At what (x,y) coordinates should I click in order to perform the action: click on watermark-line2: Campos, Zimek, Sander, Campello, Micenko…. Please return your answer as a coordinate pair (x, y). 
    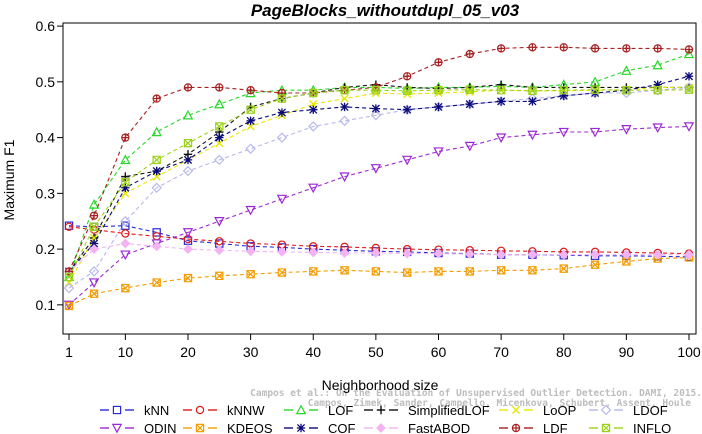
    Looking at the image, I should click on (499, 403).